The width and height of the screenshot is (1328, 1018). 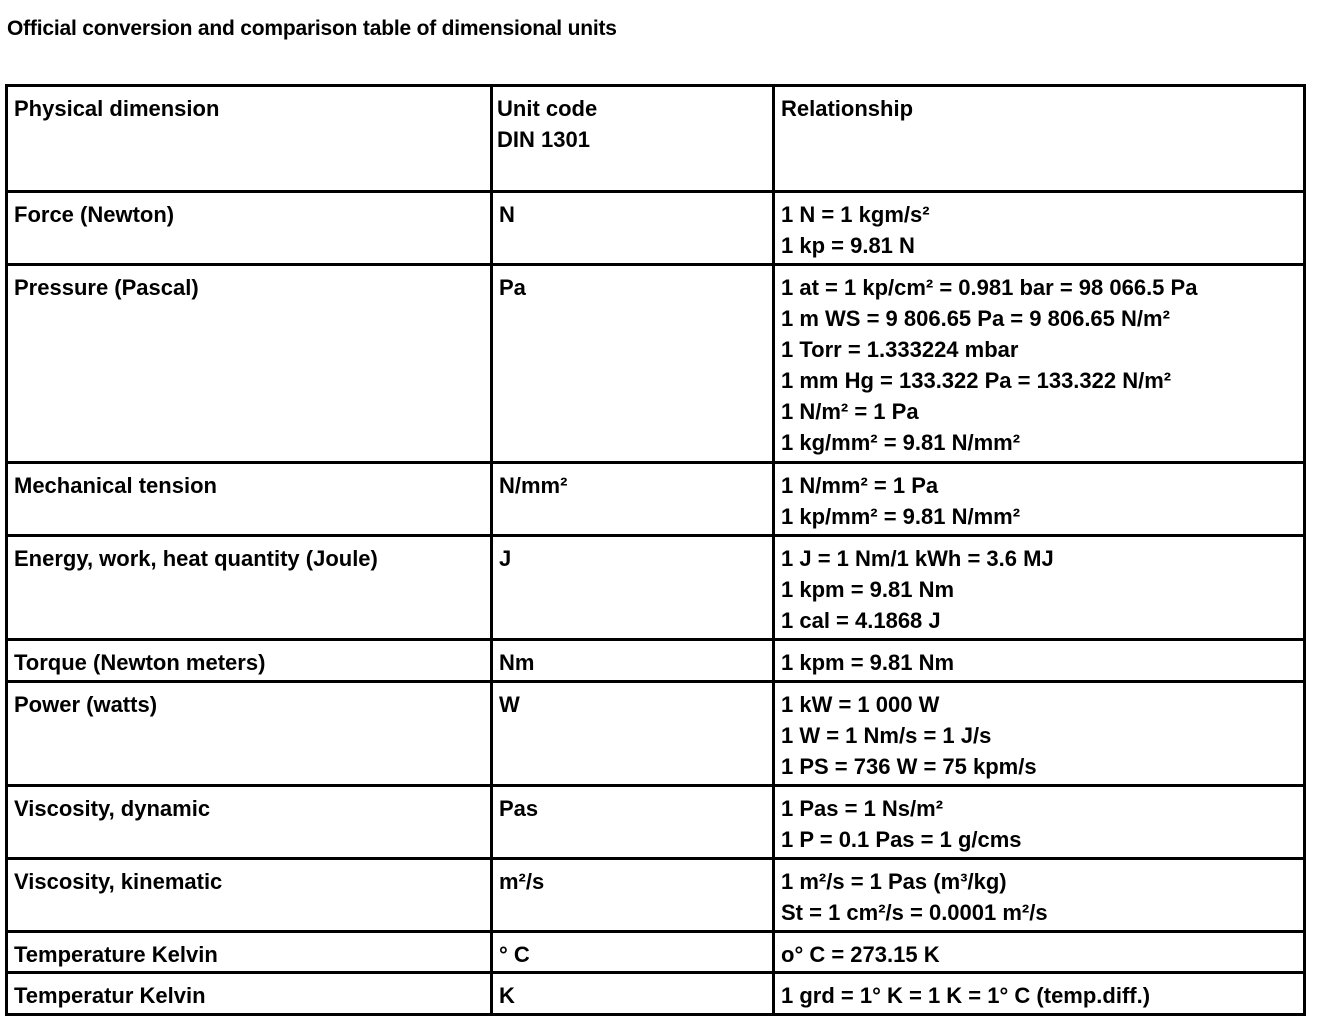 What do you see at coordinates (1039, 499) in the screenshot?
I see `relationship-cell: 1 N/mm² = 1 Pa 1 kp/mm² = 9.81 N/mm²` at bounding box center [1039, 499].